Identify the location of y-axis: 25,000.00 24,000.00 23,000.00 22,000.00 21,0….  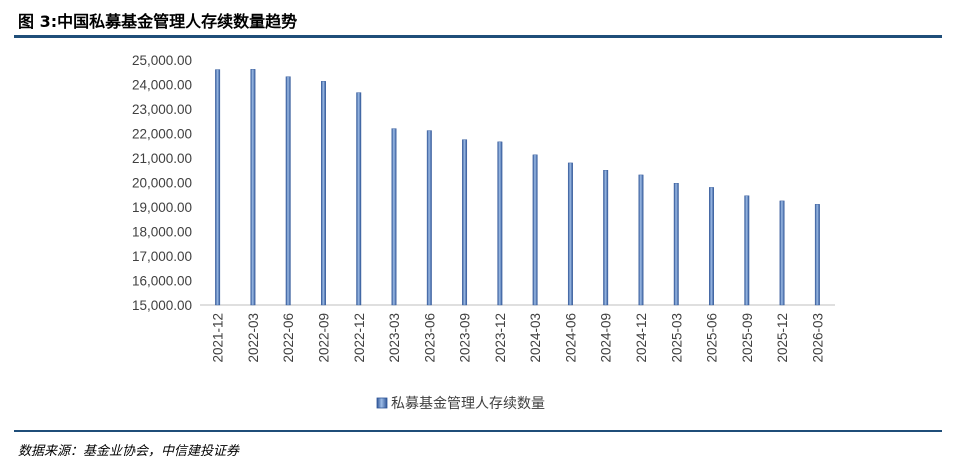
(162, 183).